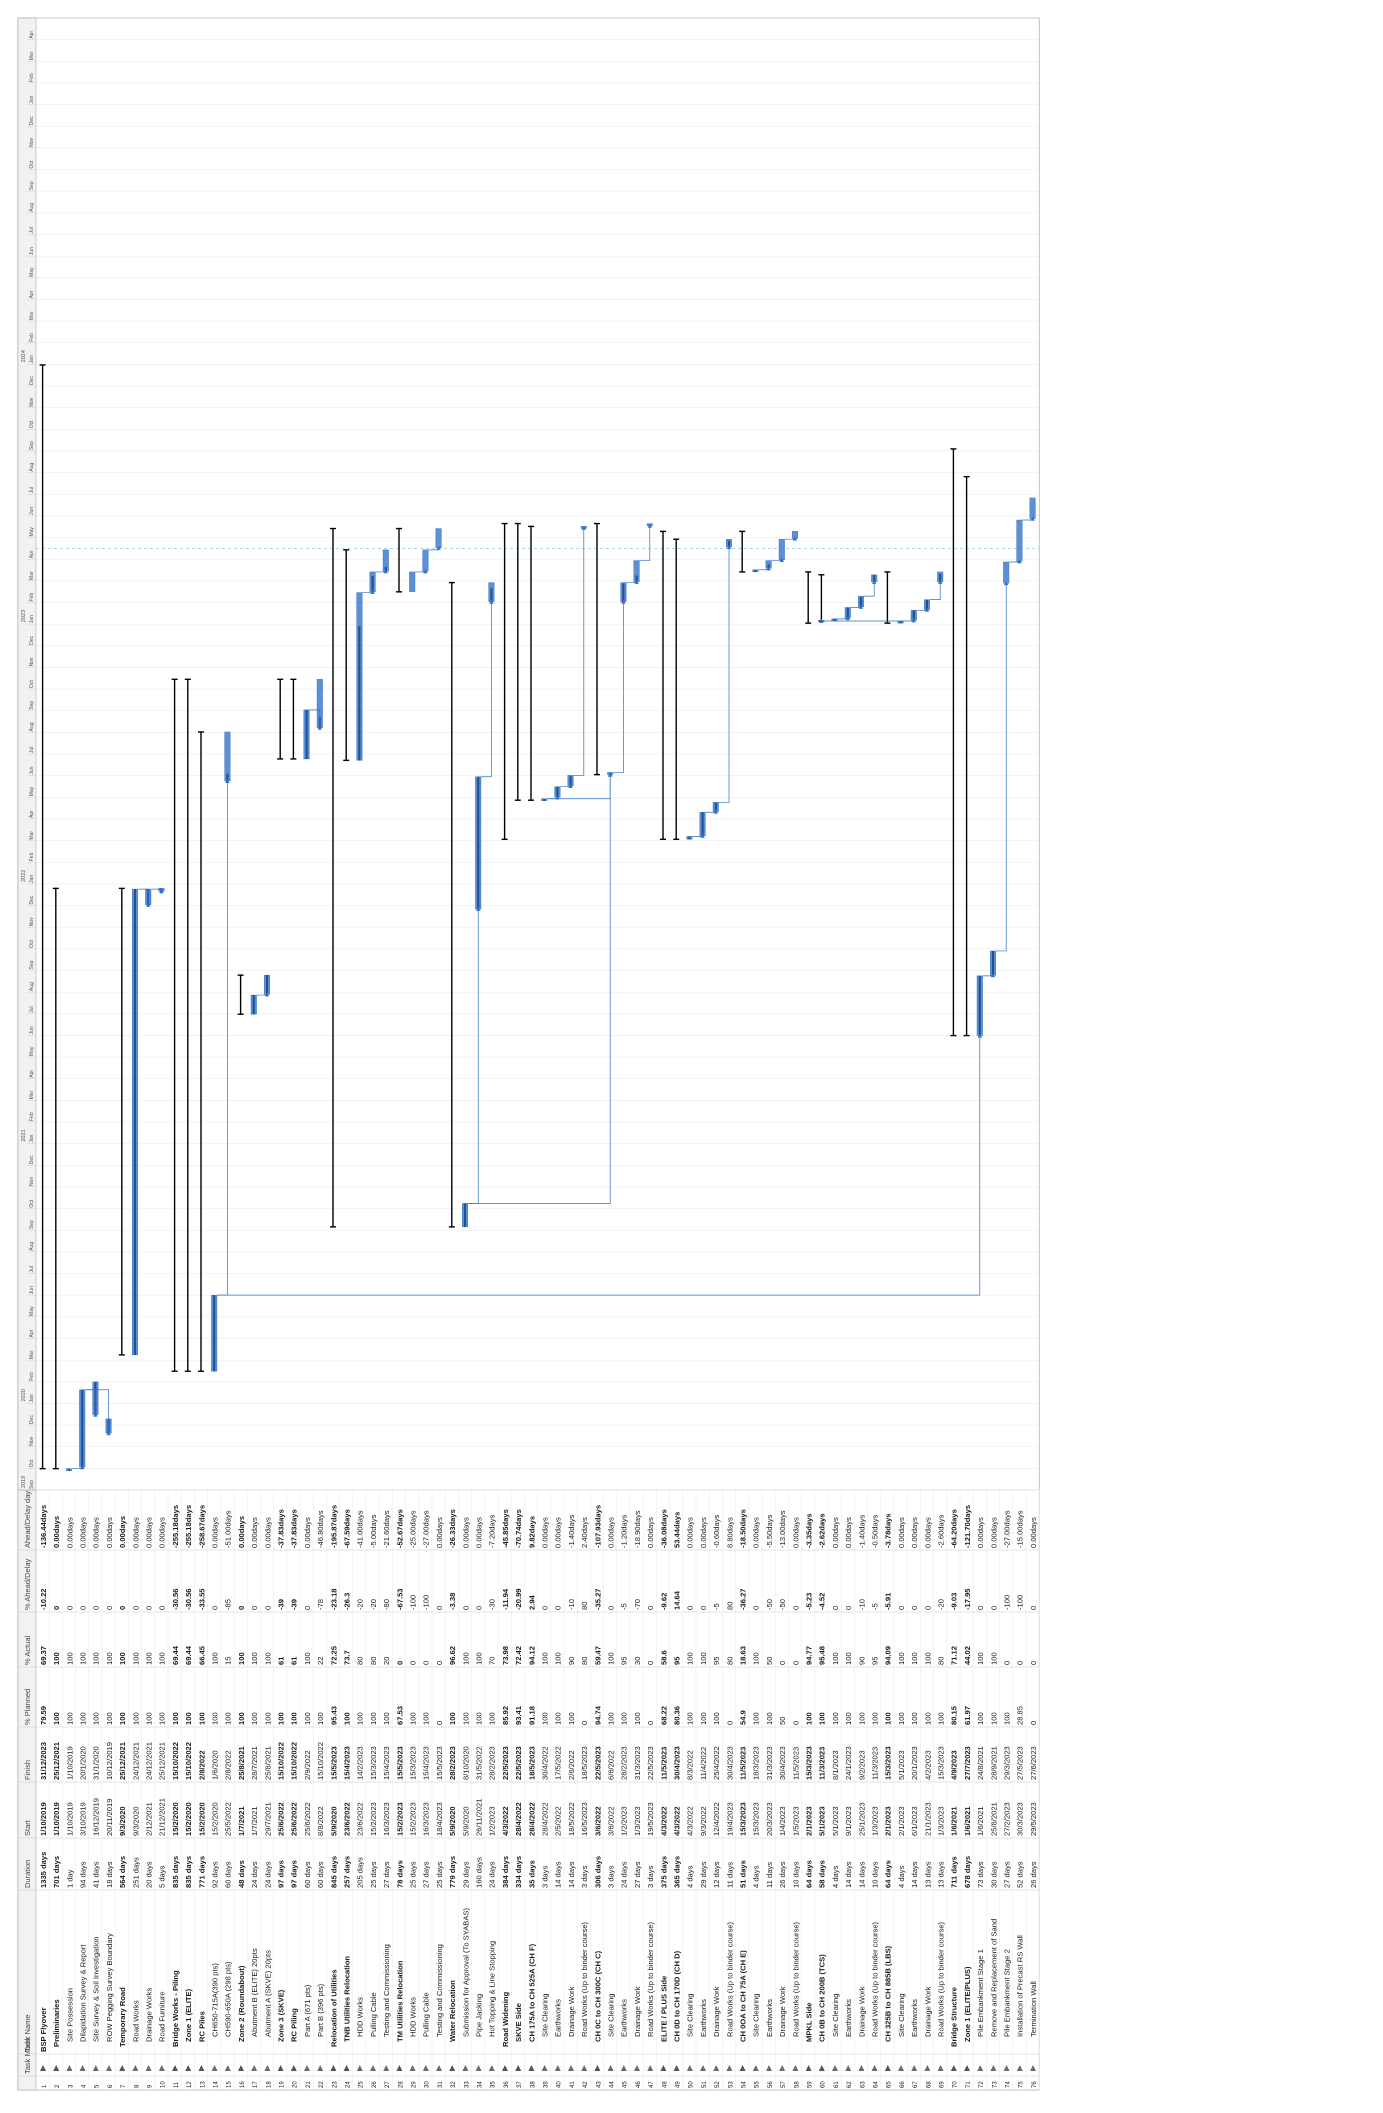 The width and height of the screenshot is (1383, 2113). Describe the element at coordinates (888, 1993) in the screenshot. I see `task-name: CH 325B to CH 885B (LBS)` at that location.